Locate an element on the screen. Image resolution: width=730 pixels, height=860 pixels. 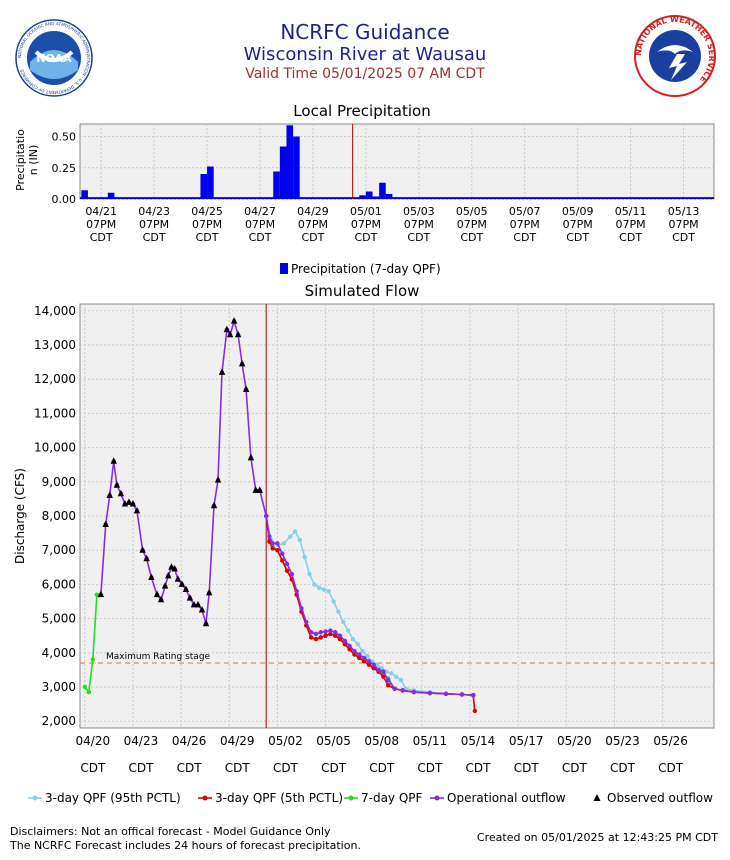
precip-legend-label: Precipitation (7-day QPF) is located at coordinates (366, 269).